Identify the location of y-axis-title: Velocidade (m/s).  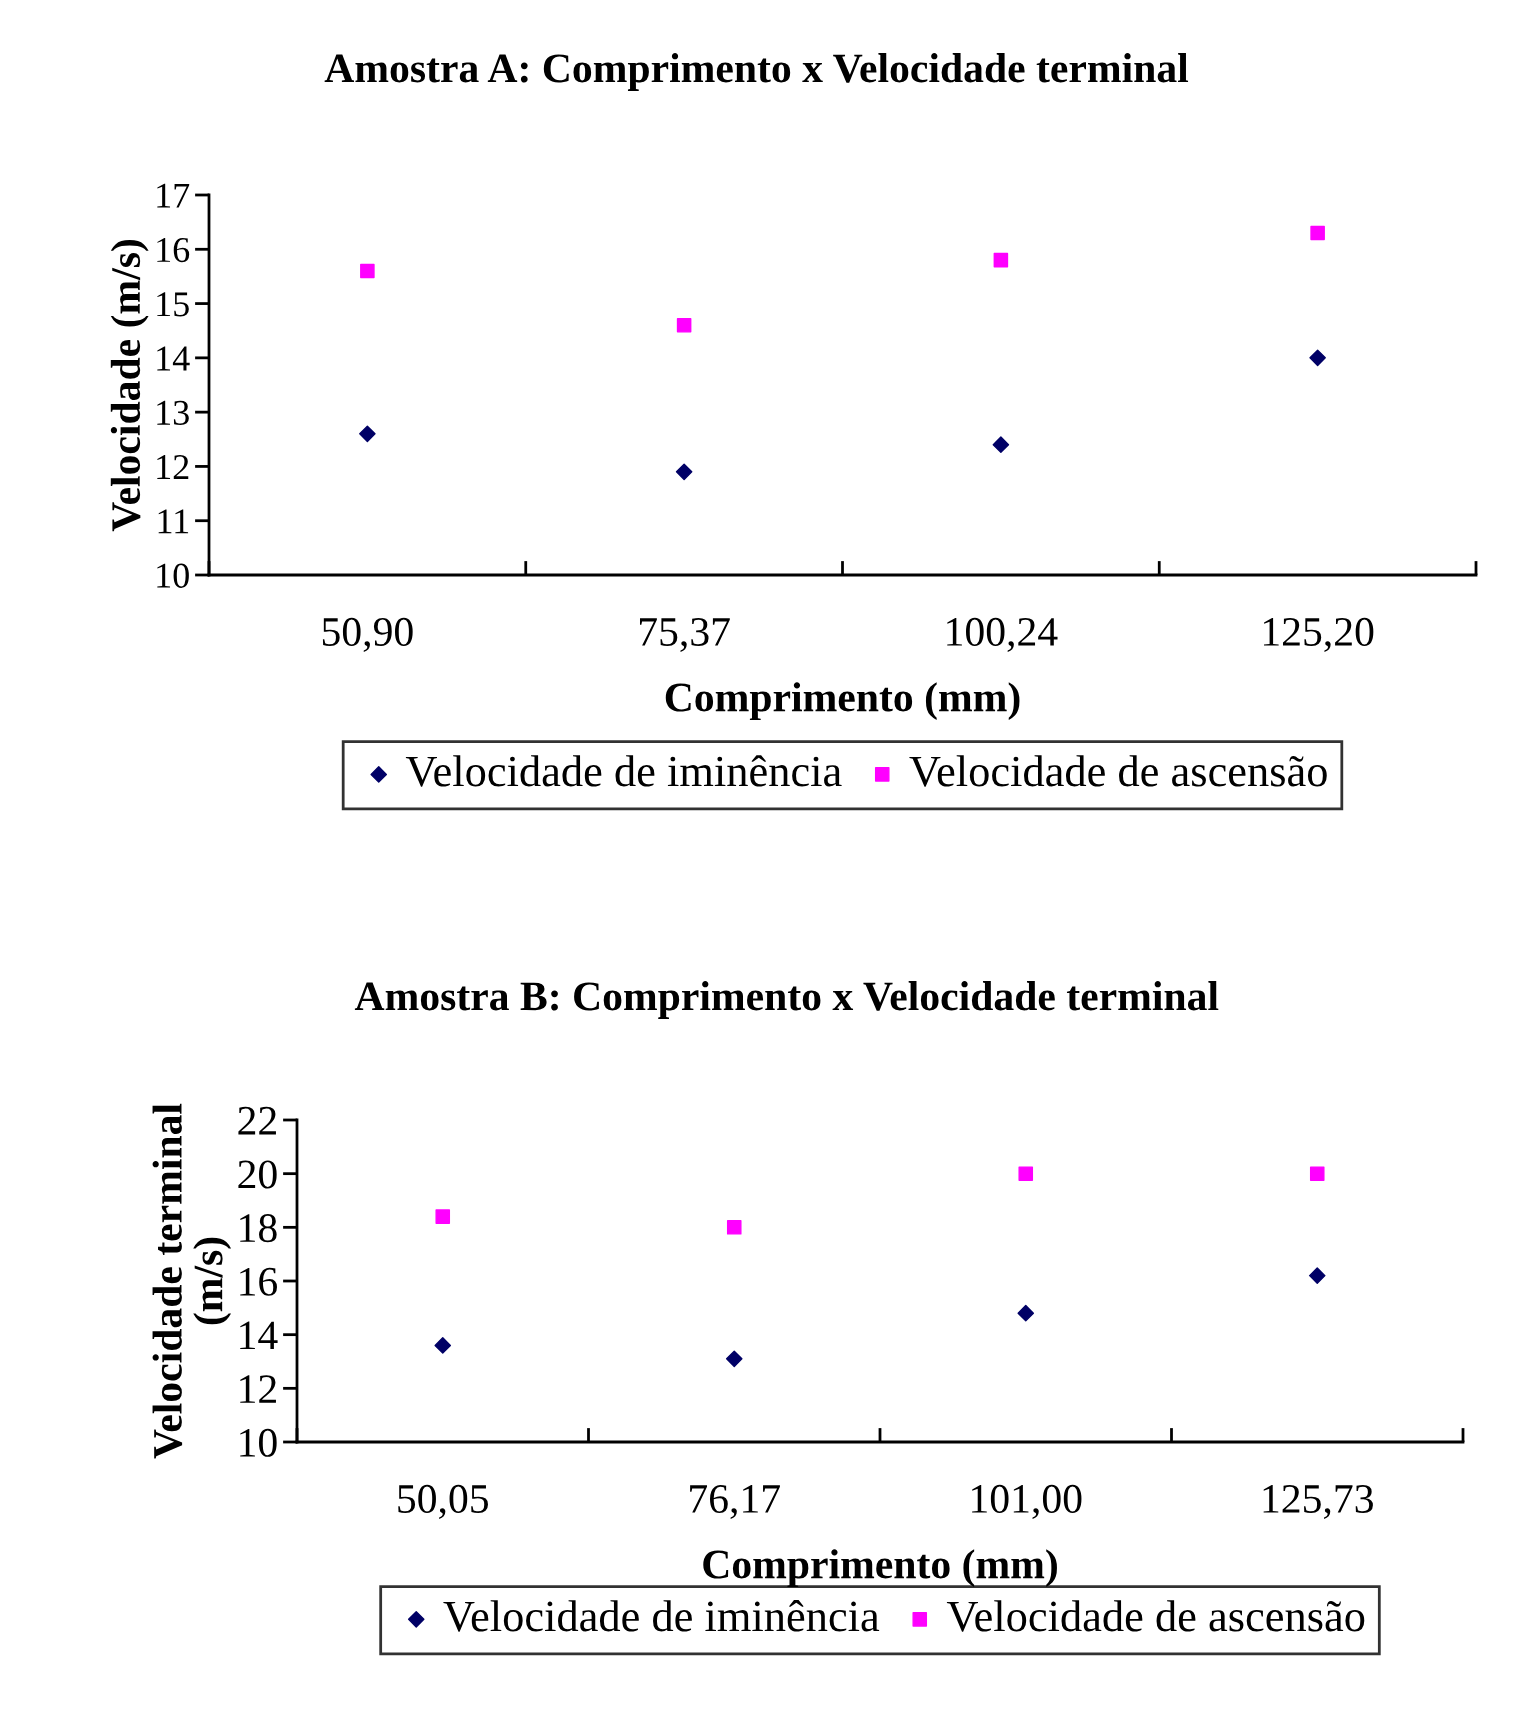
(129, 386).